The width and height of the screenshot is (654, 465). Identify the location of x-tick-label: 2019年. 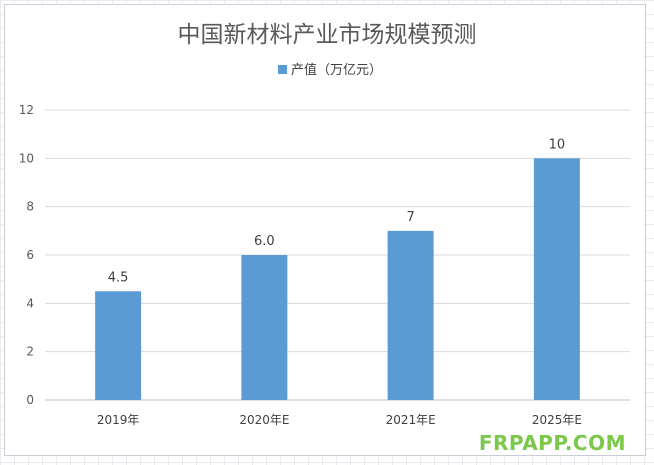
(118, 420).